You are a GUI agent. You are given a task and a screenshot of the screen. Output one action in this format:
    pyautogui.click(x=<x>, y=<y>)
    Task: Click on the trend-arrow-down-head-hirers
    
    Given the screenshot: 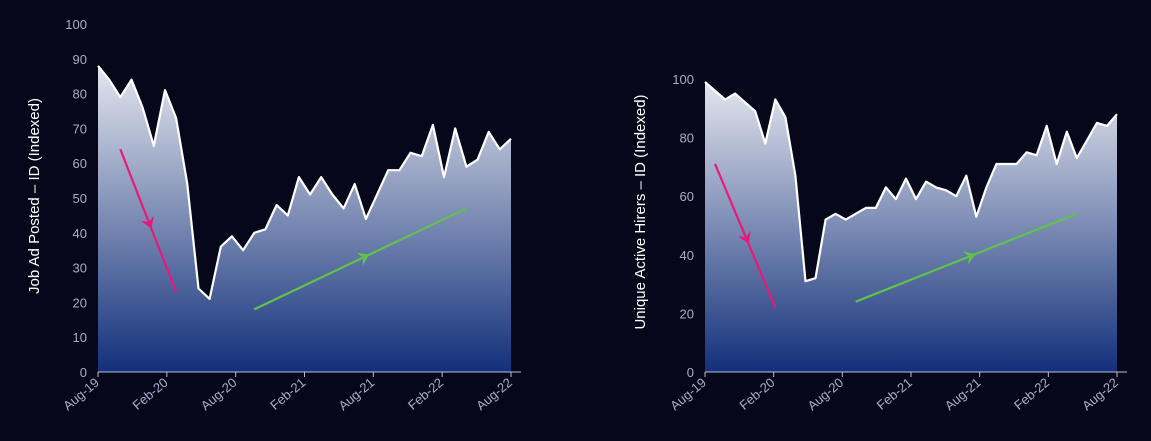 What is the action you would take?
    pyautogui.click(x=744, y=237)
    